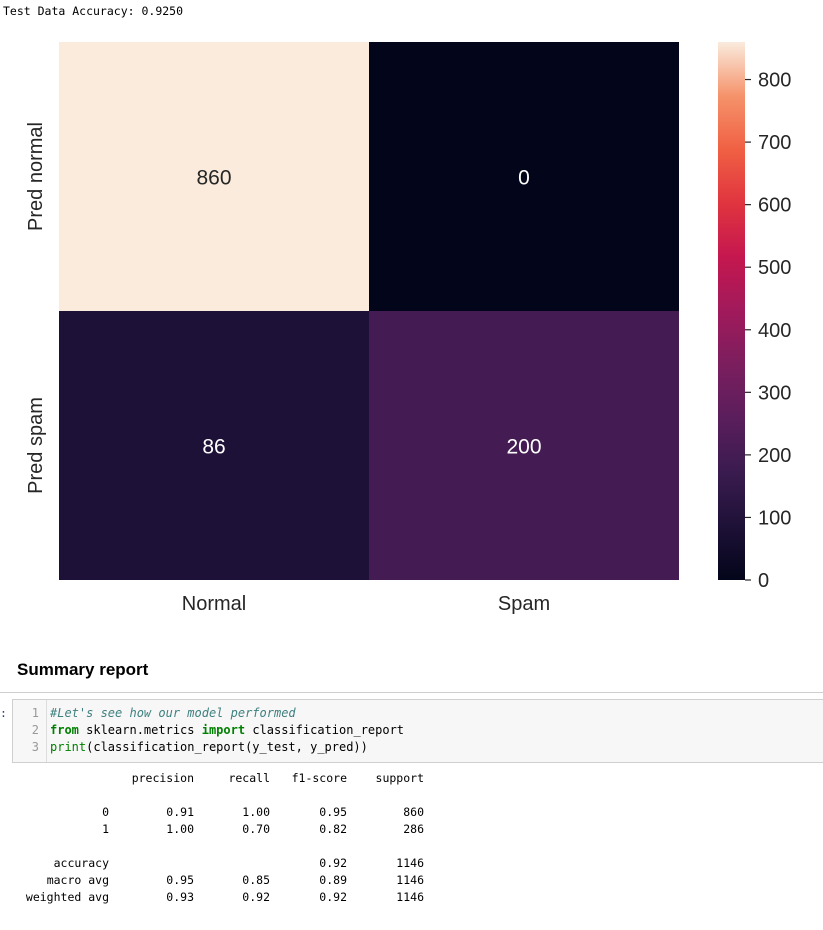  Describe the element at coordinates (30, 731) in the screenshot. I see `line-number-gutter` at that location.